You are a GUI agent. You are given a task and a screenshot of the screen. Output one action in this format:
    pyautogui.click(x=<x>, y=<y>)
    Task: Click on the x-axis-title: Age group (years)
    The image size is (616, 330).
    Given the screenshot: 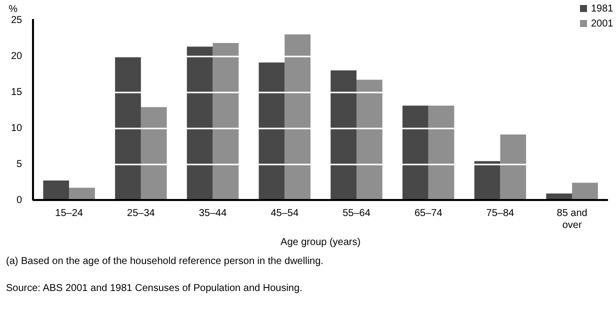 What is the action you would take?
    pyautogui.click(x=320, y=242)
    